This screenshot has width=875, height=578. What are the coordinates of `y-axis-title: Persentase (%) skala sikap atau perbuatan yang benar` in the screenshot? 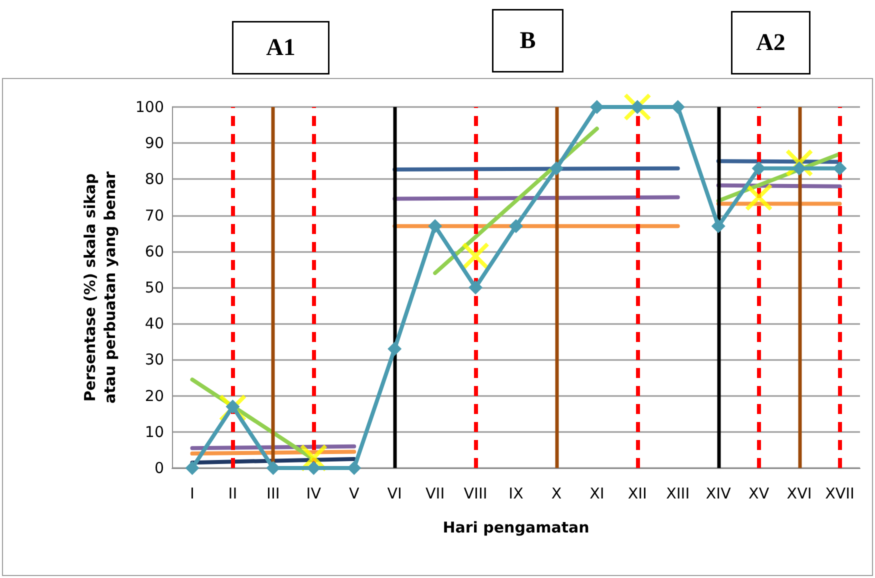 It's located at (100, 287).